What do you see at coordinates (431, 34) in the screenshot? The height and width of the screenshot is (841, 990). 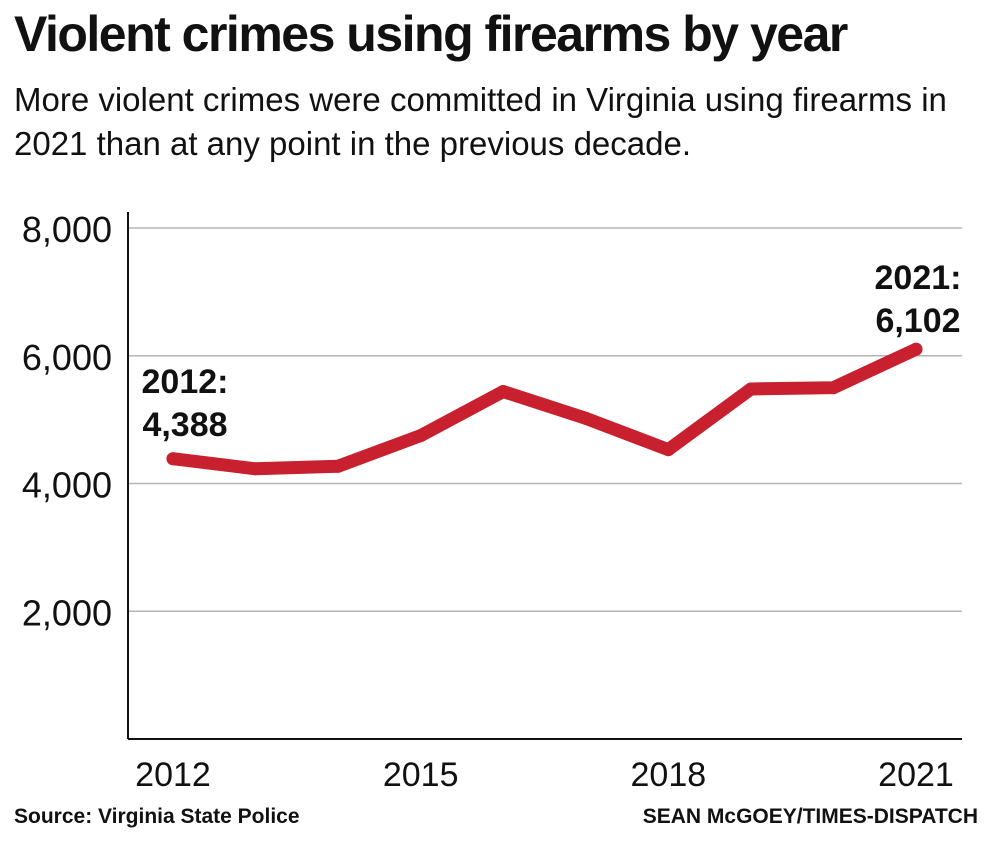 I see `chart-title: Violent crimes using firearms by year` at bounding box center [431, 34].